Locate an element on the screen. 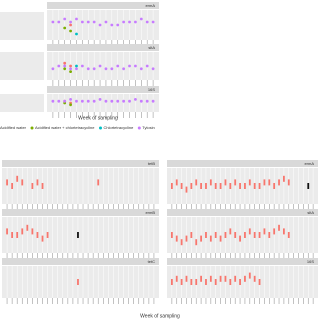 Image resolution: width=320 pixels, height=320 pixels. panel-title: ermB is located at coordinates (150, 212).